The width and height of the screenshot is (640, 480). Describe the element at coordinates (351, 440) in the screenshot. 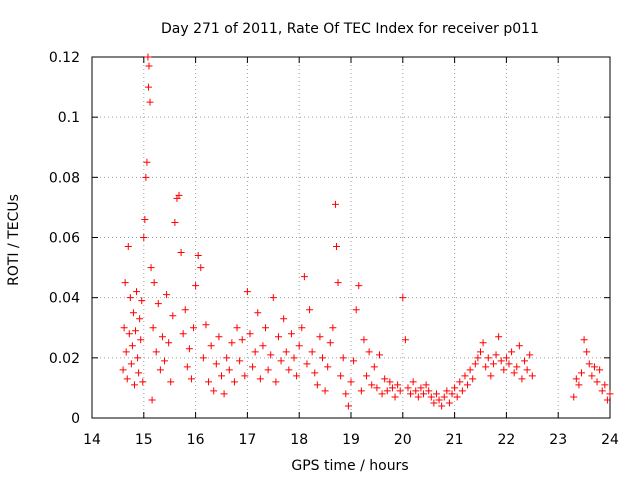

I see `x-tick-label: 19` at that location.